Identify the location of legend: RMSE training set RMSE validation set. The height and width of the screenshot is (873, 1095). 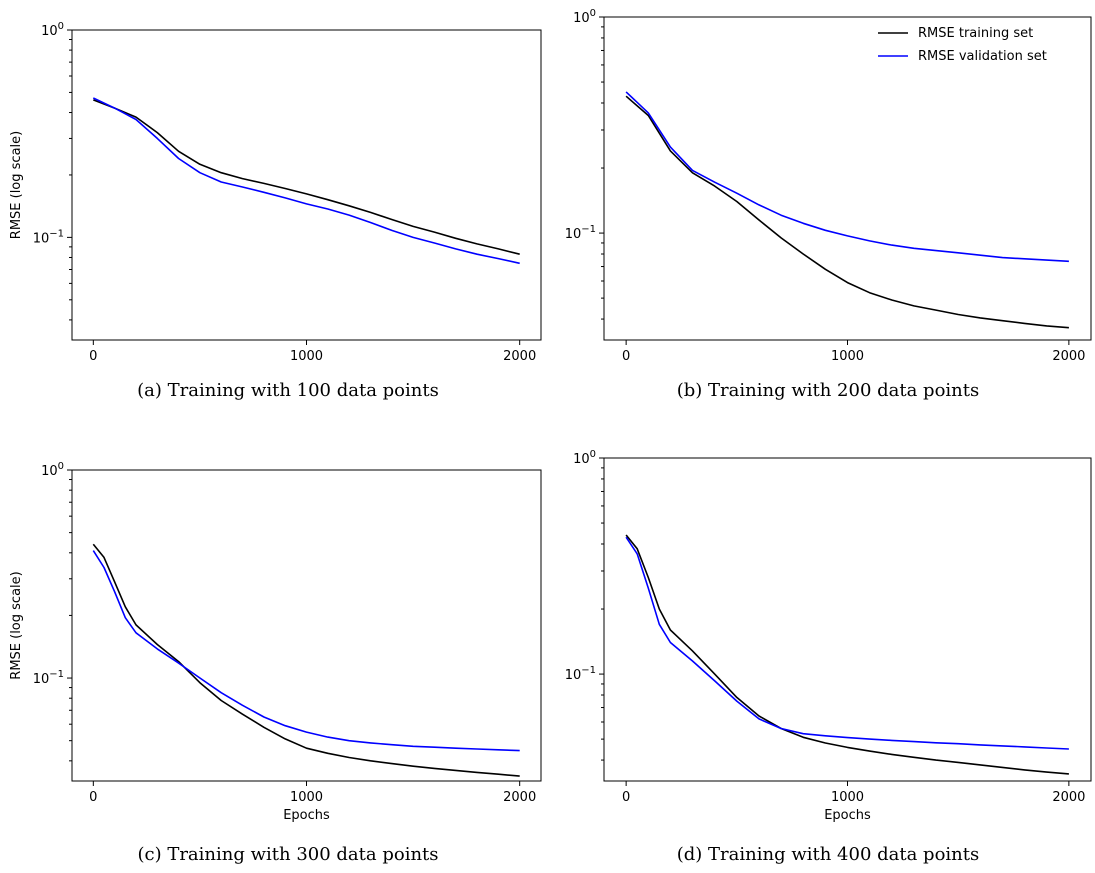
(962, 45).